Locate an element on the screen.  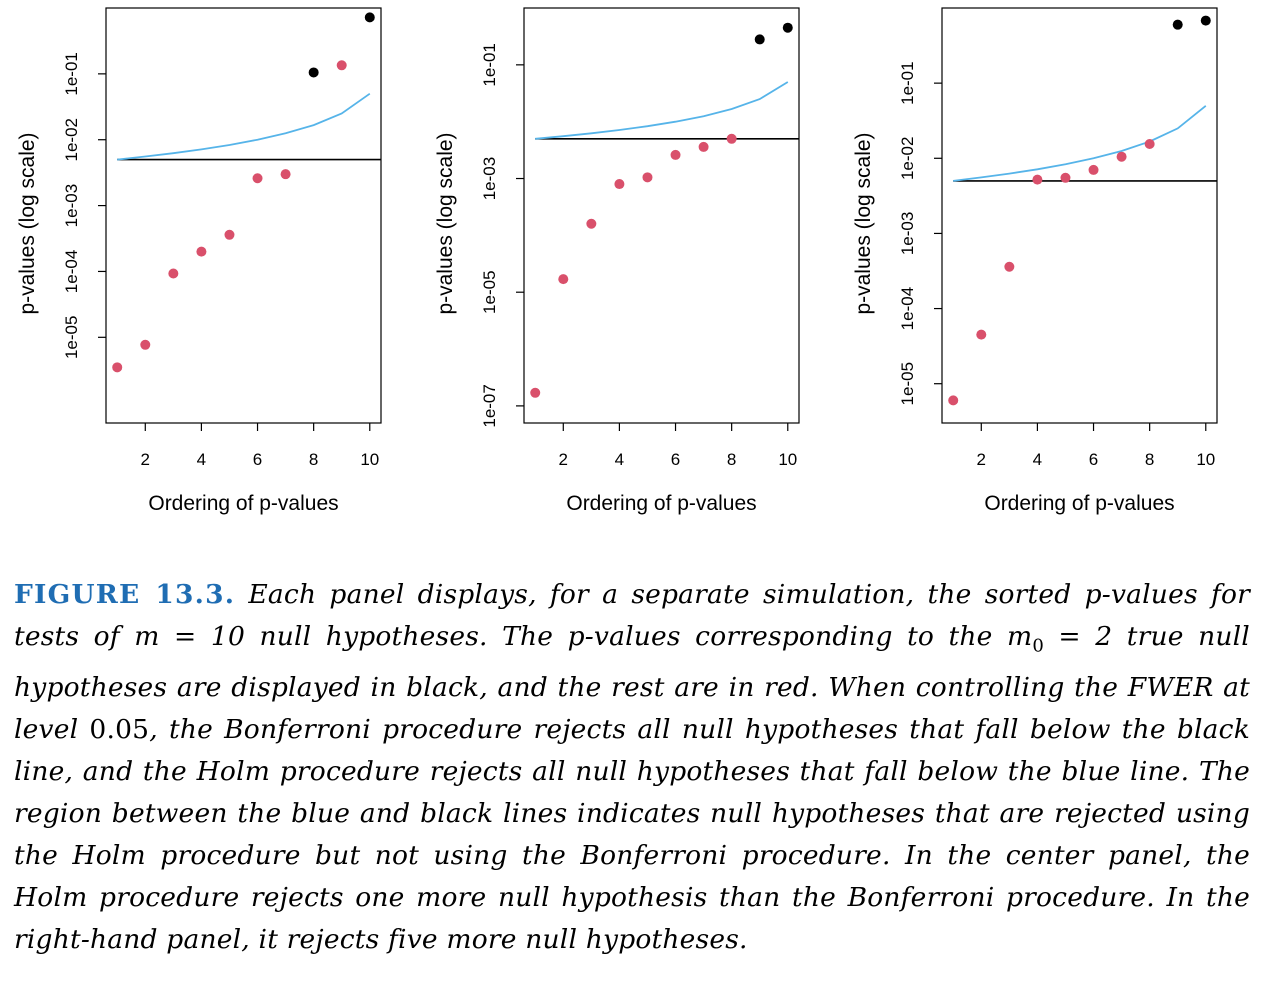
caption-m0-subscript: 0 is located at coordinates (1038, 646).